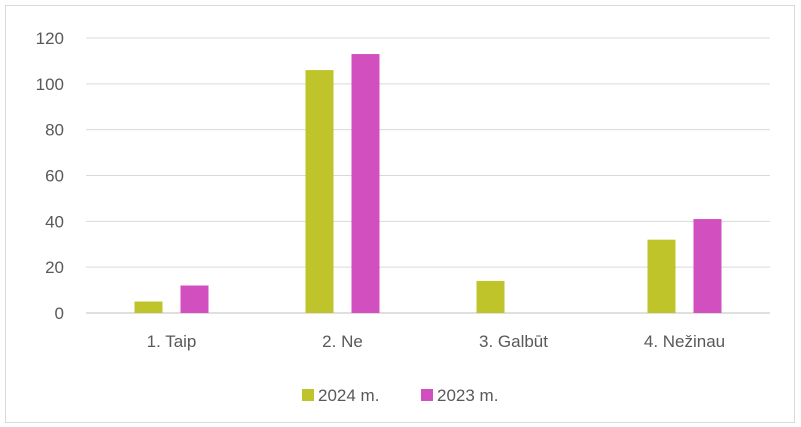 This screenshot has width=801, height=427. What do you see at coordinates (54, 221) in the screenshot?
I see `y-tick-label: 40` at bounding box center [54, 221].